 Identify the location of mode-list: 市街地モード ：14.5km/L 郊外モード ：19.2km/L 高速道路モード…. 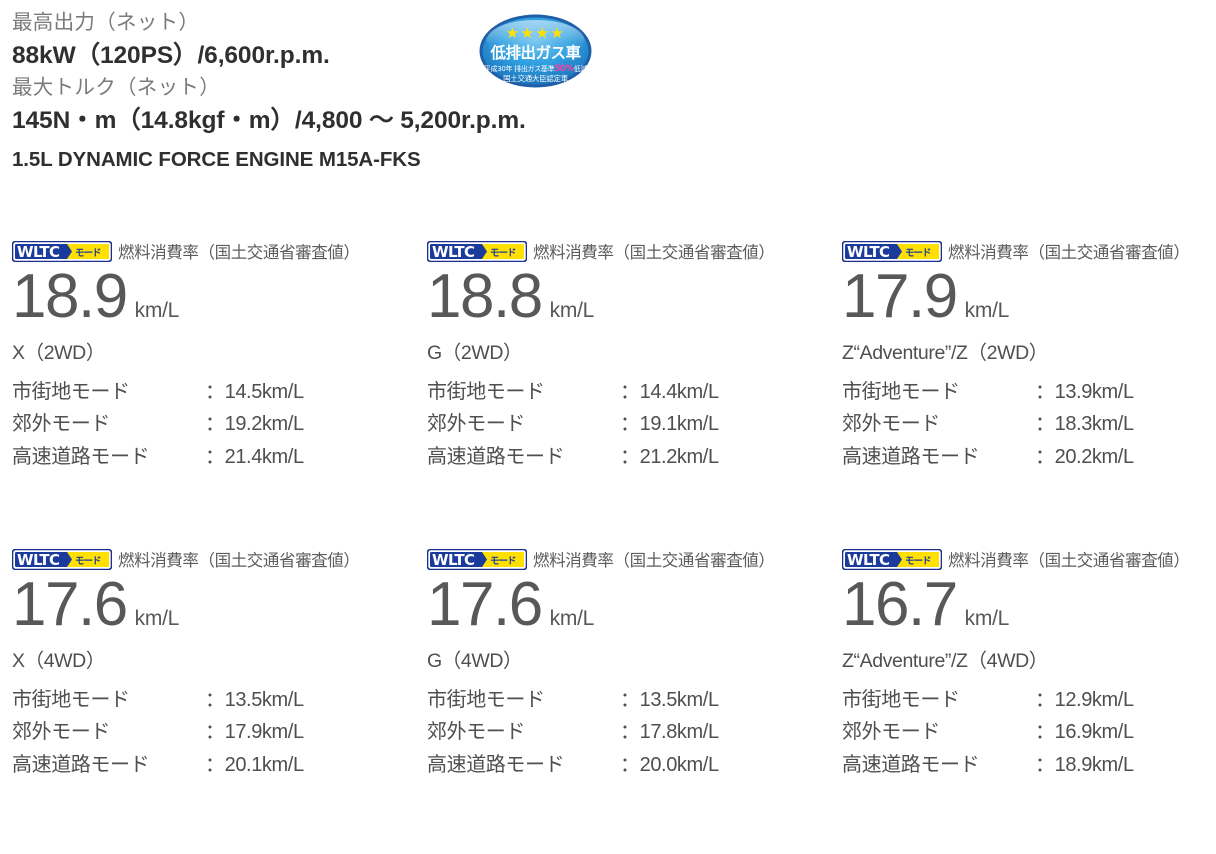
(213, 424).